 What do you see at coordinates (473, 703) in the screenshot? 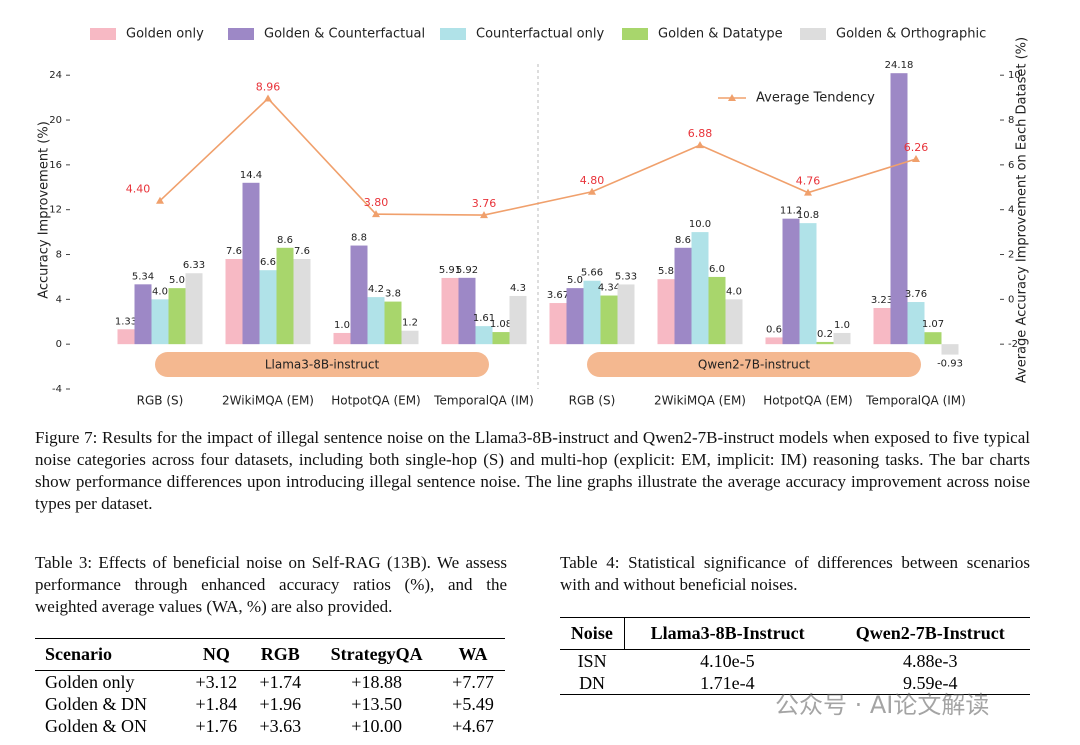
I see `table-cell: +5.49` at bounding box center [473, 703].